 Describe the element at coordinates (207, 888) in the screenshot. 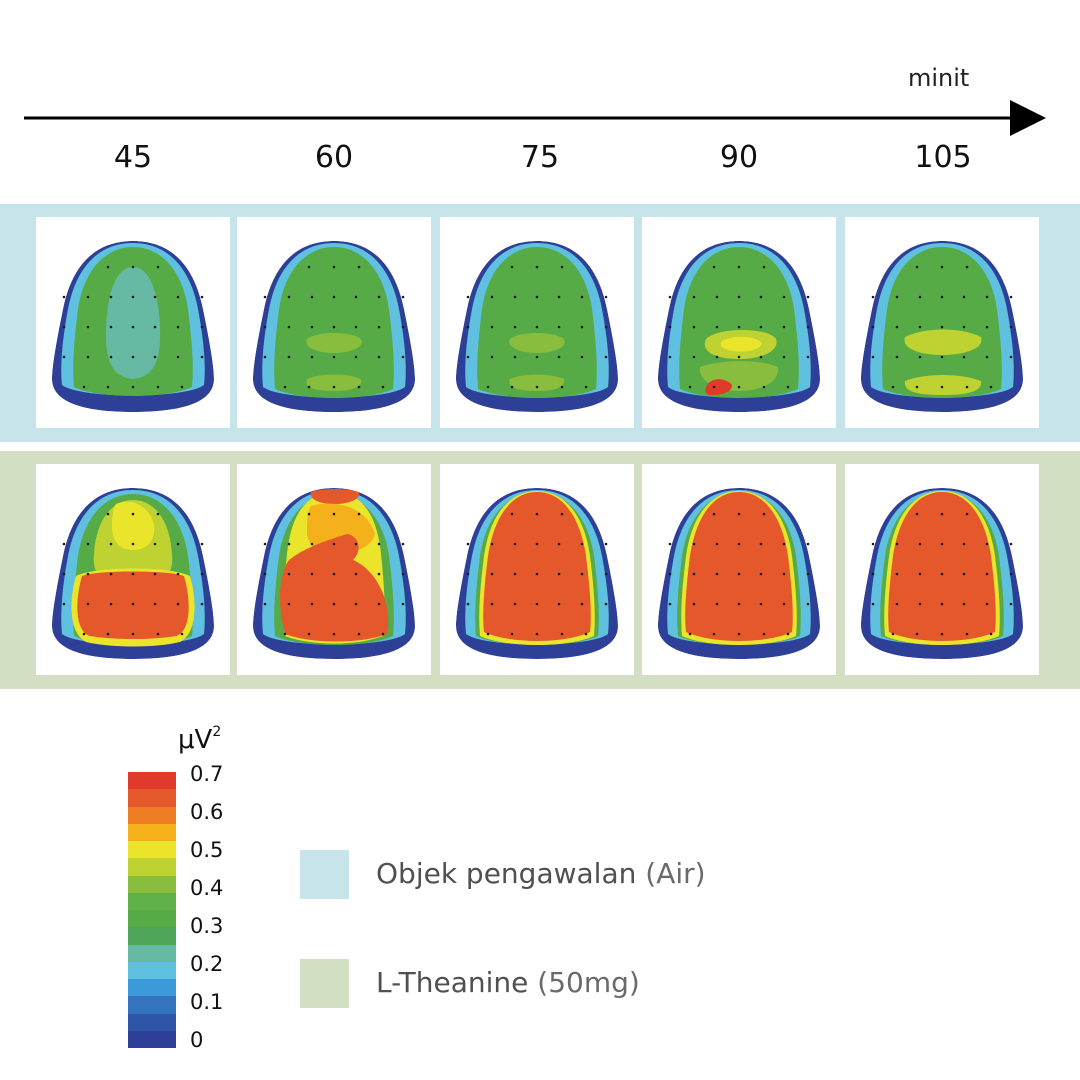

I see `colorbar-tick: 0.4` at that location.